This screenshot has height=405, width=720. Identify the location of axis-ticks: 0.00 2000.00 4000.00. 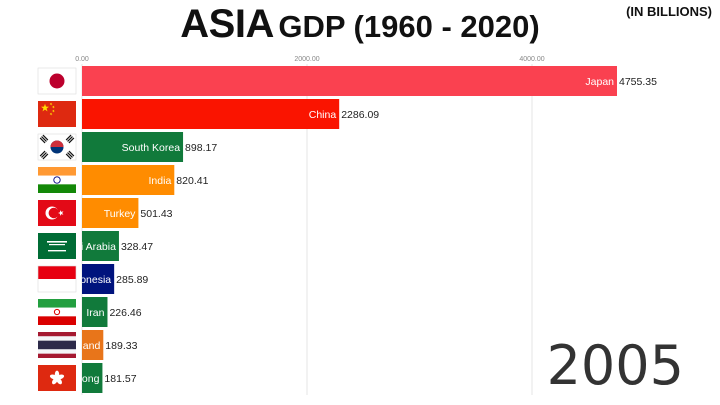
(310, 59).